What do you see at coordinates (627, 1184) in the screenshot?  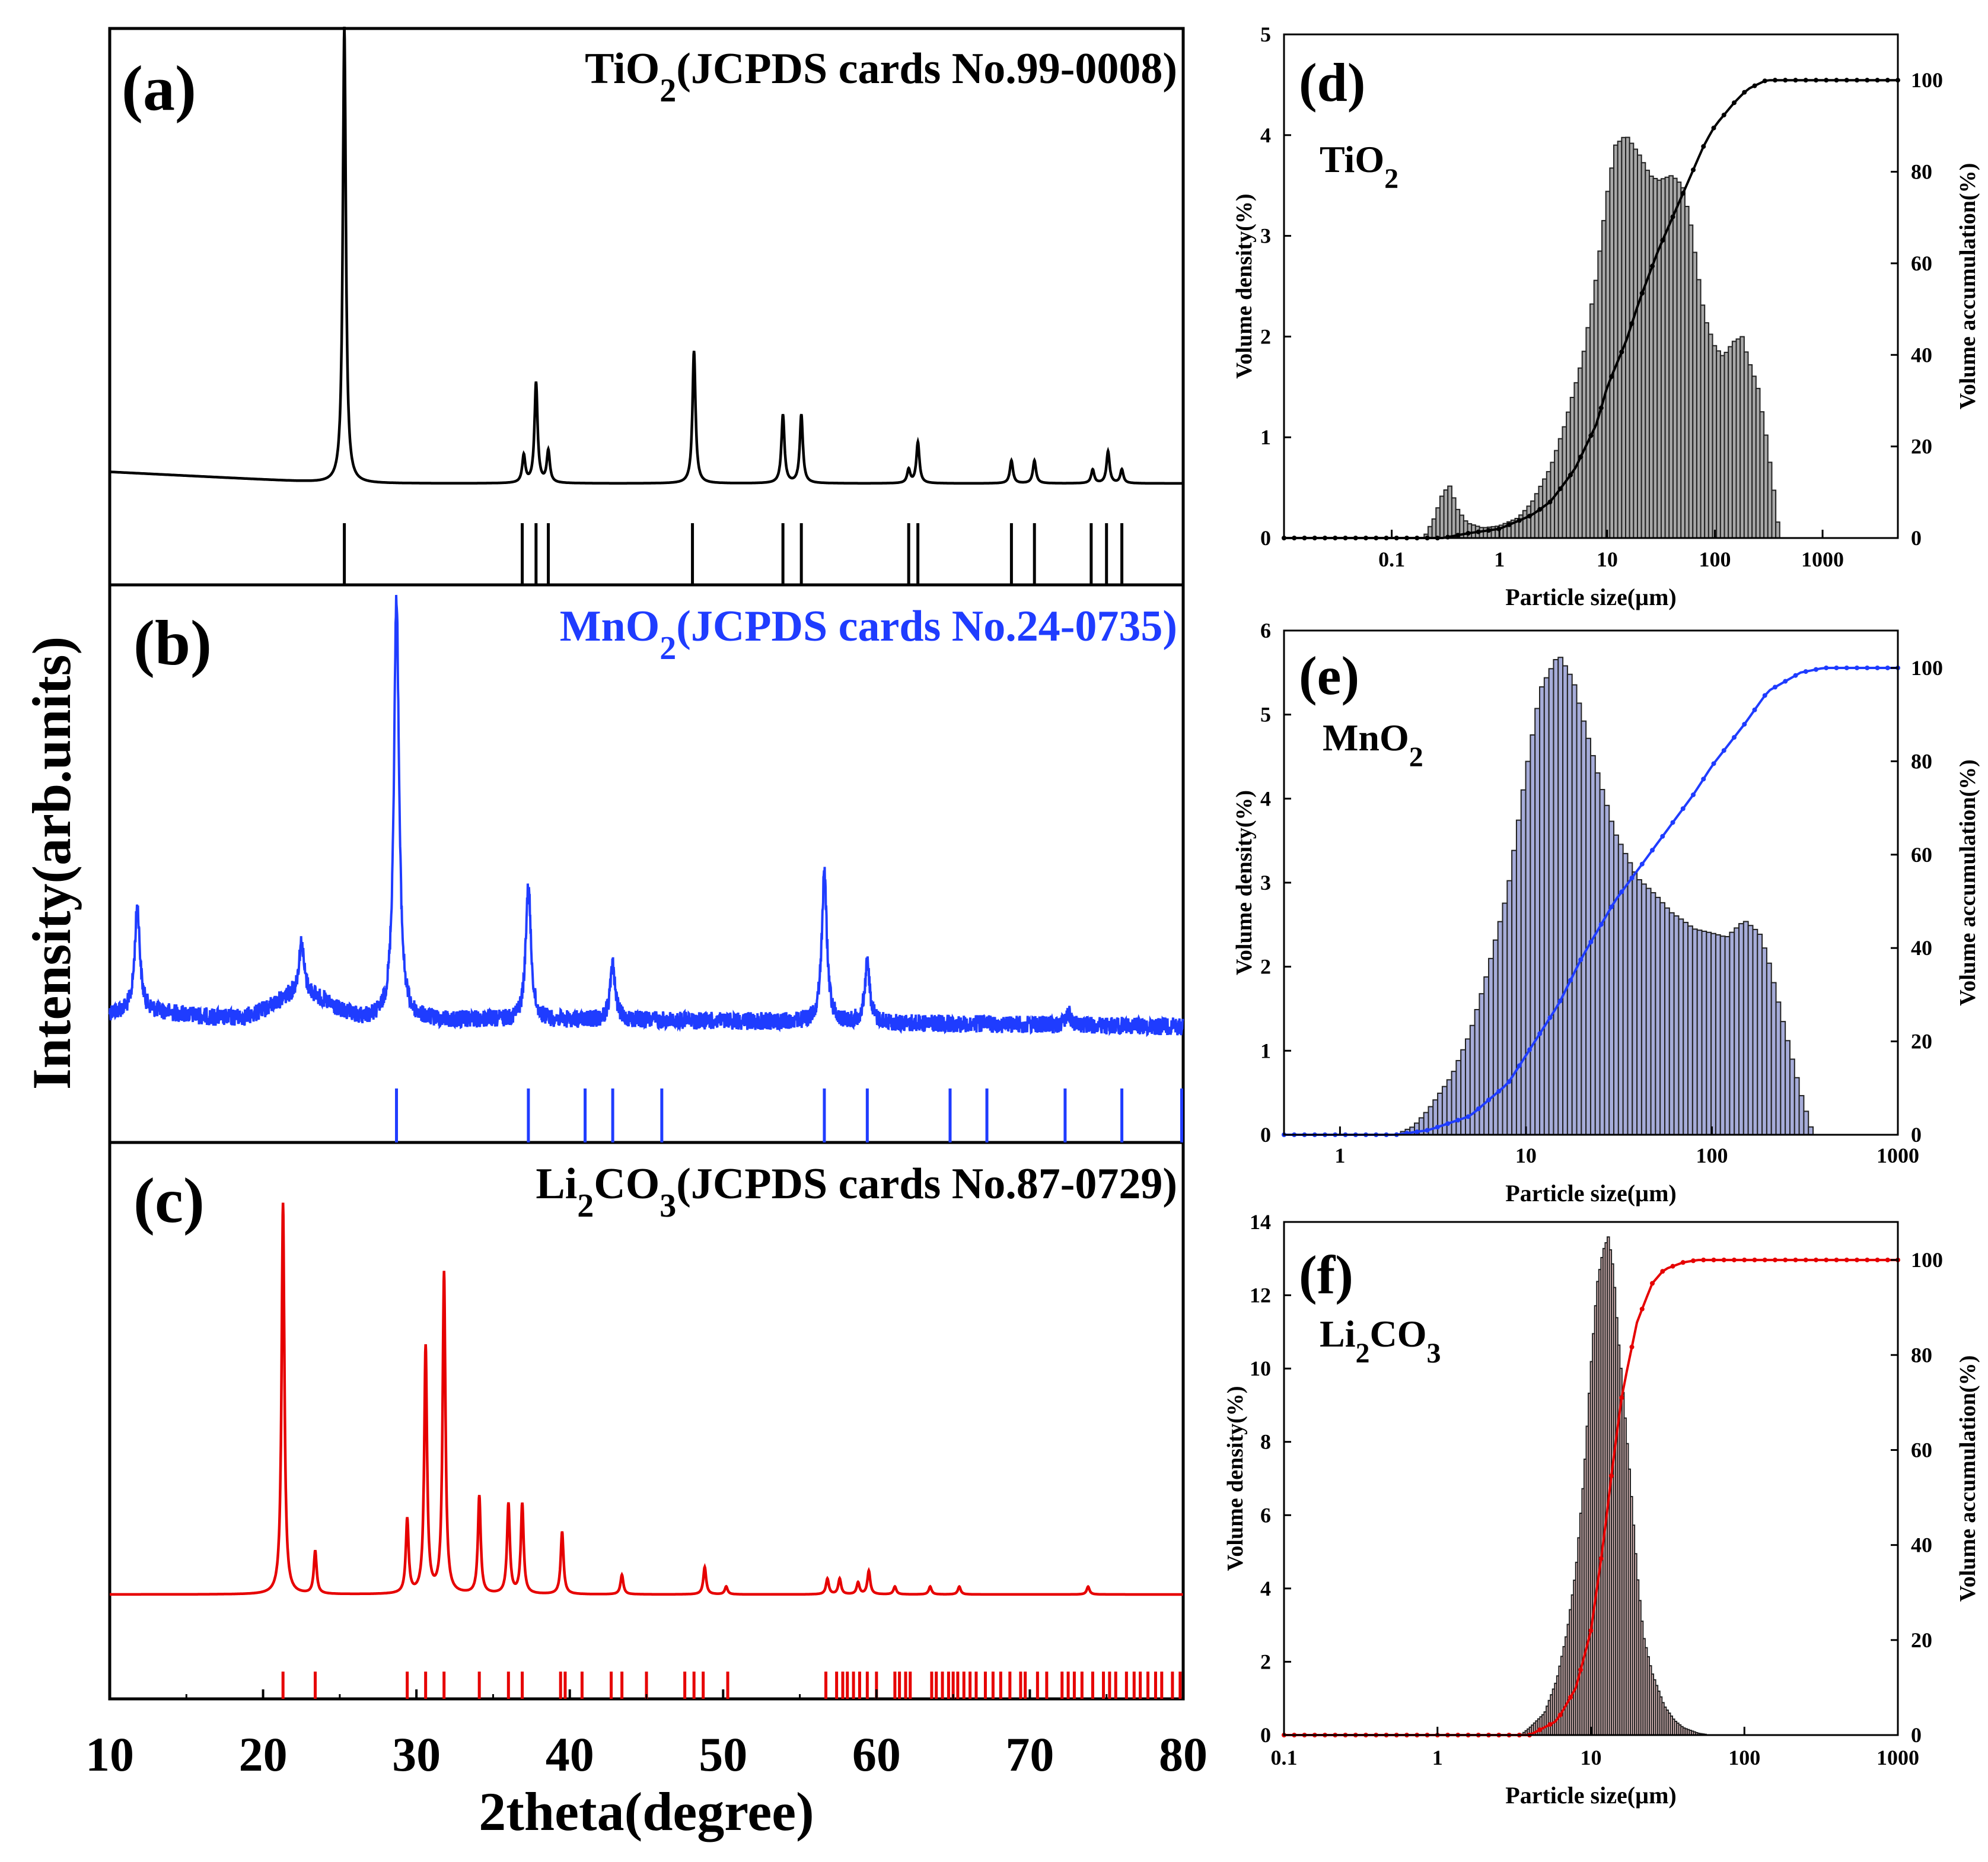 I see `legend-li2co3-mid: CO` at bounding box center [627, 1184].